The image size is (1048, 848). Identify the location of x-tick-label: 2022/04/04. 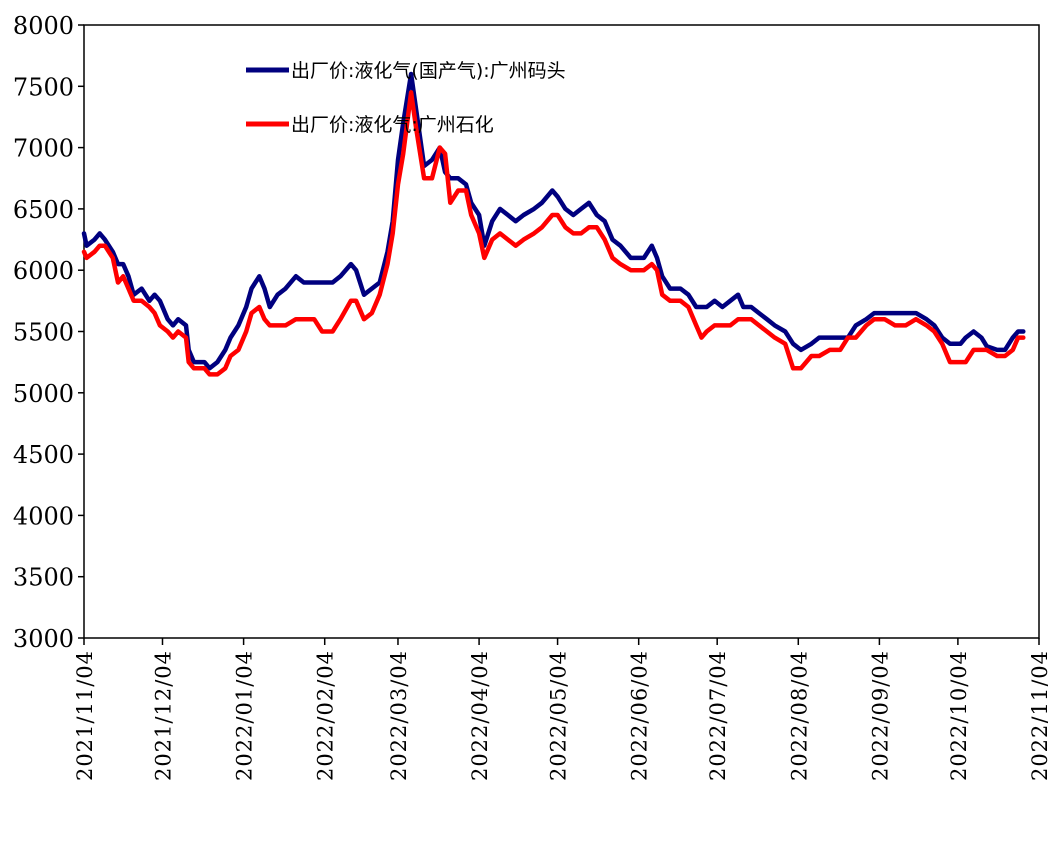
(480, 715).